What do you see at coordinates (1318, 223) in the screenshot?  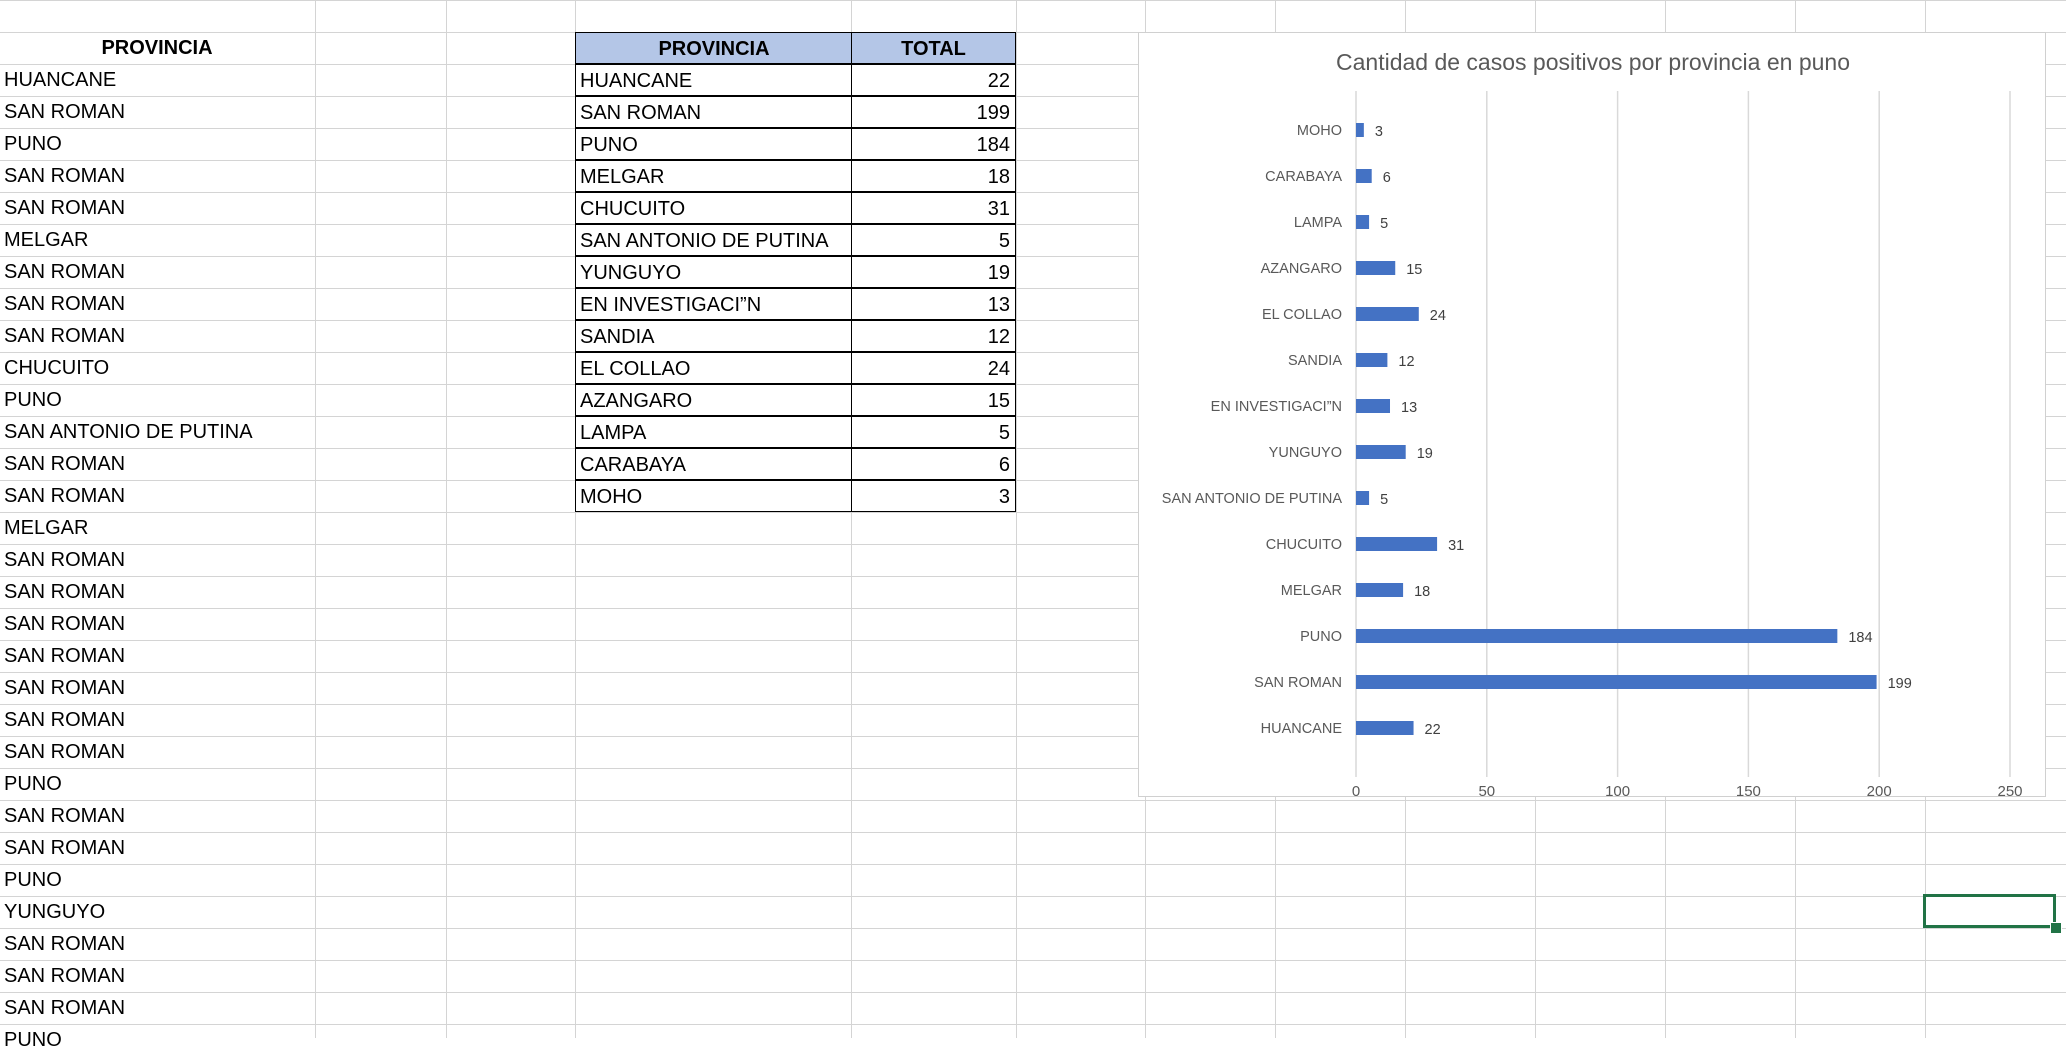 I see `y-category-label: LAMPA` at bounding box center [1318, 223].